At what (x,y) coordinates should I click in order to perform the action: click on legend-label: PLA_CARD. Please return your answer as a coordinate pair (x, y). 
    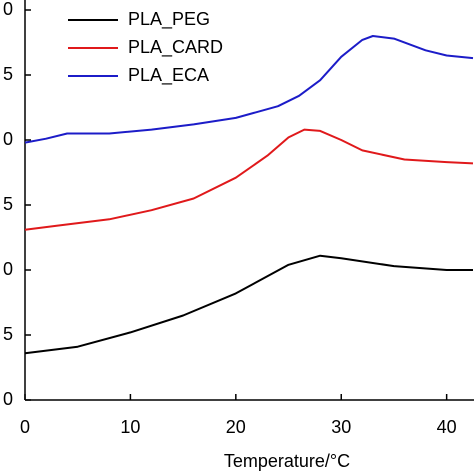
    Looking at the image, I should click on (175, 47).